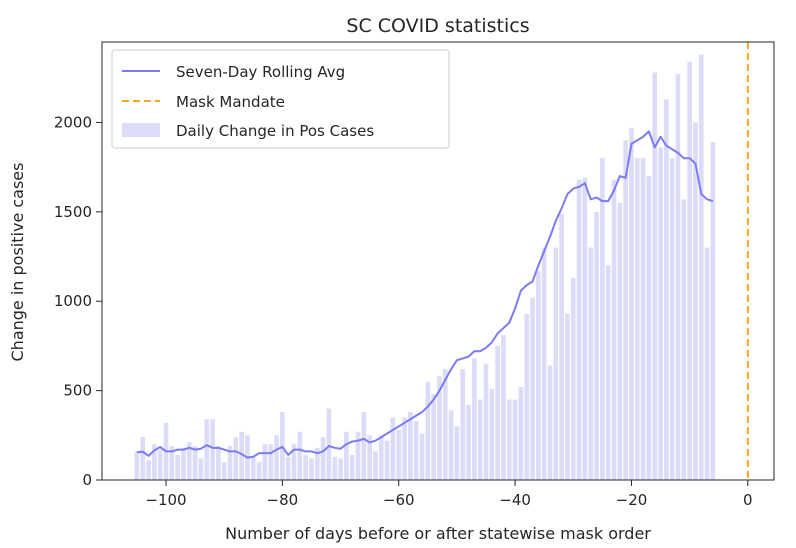 This screenshot has width=796, height=548. I want to click on x-tick-label: −100, so click(165, 500).